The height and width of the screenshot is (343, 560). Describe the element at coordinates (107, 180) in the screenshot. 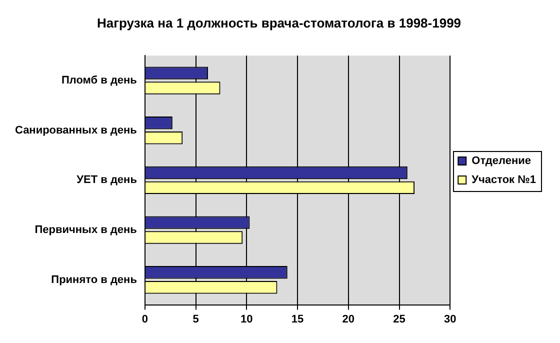

I see `y-tick-label: УЕТ в день` at that location.